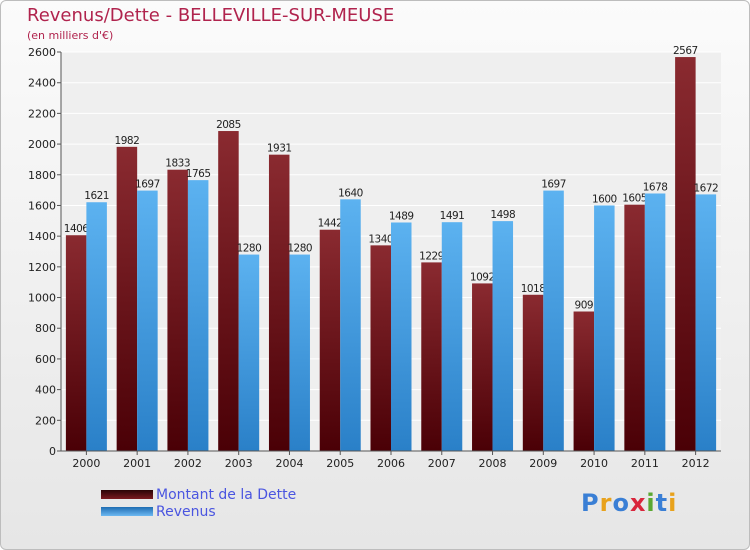 The height and width of the screenshot is (550, 750). I want to click on data-label: 1489, so click(401, 216).